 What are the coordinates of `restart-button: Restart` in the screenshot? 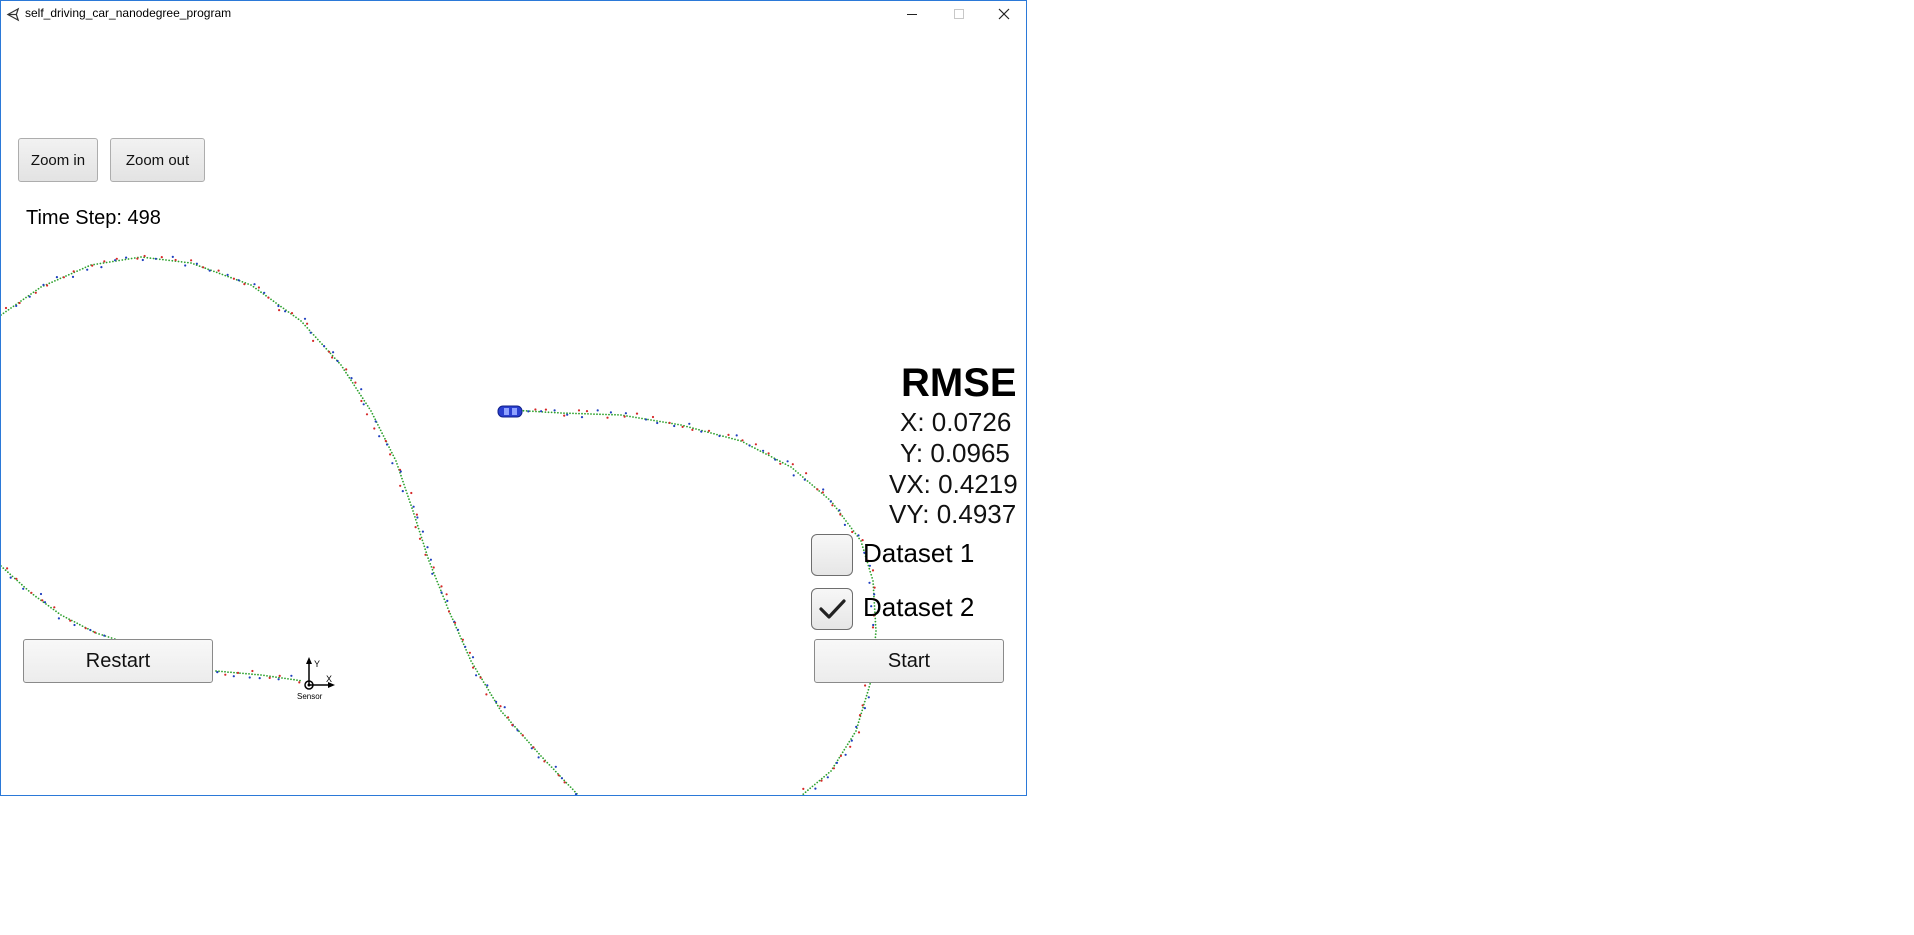 It's located at (118, 661).